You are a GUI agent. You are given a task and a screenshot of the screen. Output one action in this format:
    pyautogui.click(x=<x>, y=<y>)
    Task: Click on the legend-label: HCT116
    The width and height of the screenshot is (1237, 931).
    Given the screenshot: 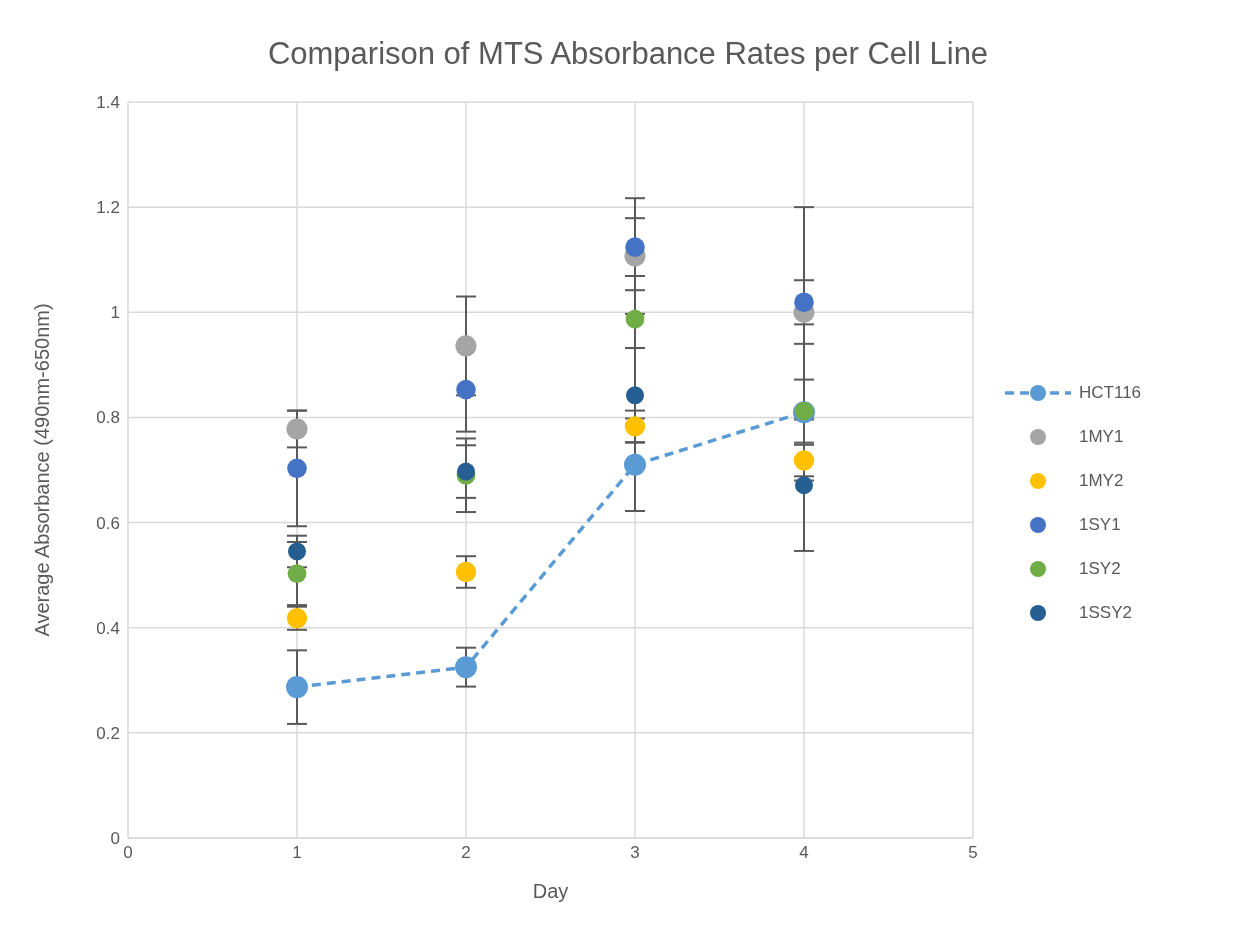 What is the action you would take?
    pyautogui.click(x=1110, y=393)
    